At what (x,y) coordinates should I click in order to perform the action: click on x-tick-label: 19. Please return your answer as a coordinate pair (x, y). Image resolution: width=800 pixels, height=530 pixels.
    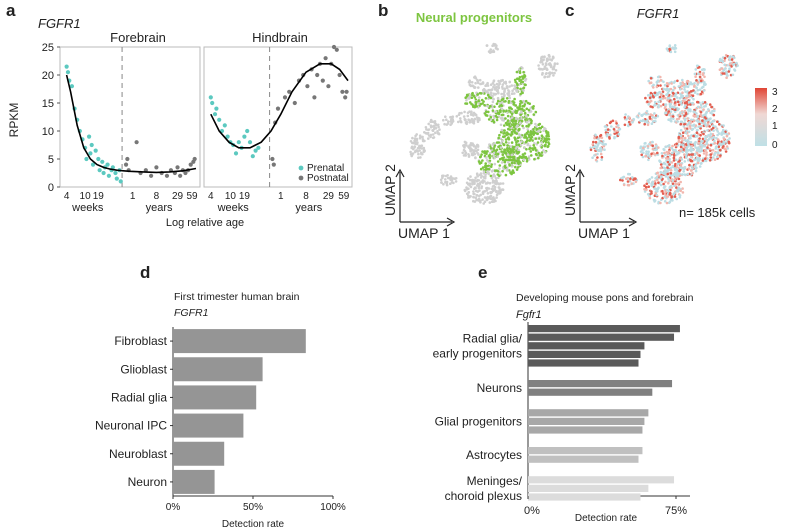
    Looking at the image, I should click on (245, 196).